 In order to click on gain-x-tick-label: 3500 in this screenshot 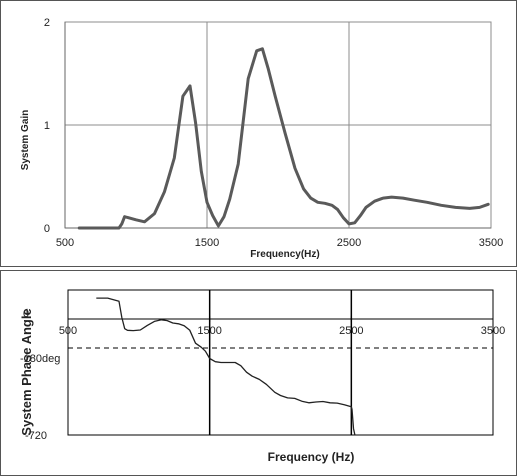, I will do `click(491, 243)`.